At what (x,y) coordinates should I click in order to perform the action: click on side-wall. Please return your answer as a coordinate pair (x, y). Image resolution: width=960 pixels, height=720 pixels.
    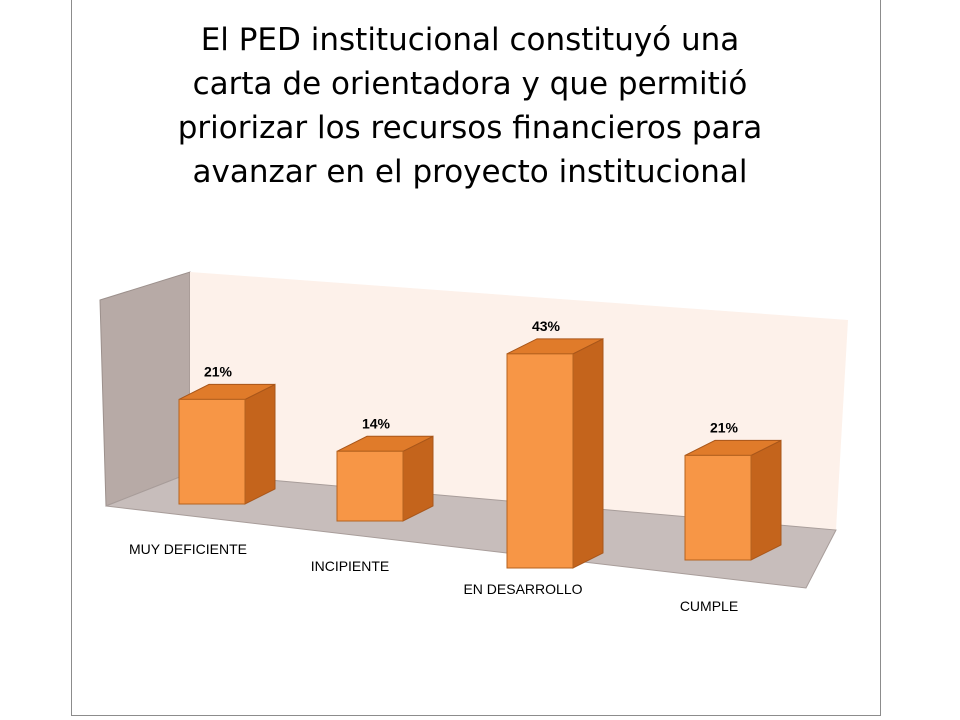
    Looking at the image, I should click on (145, 389).